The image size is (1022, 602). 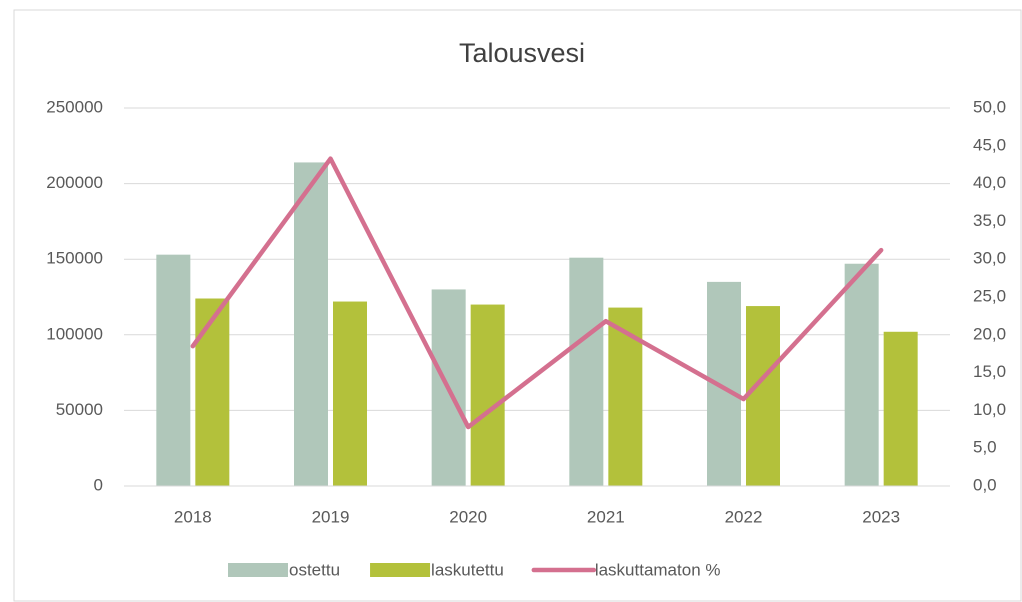 I want to click on x-tick-label: 2022, so click(x=744, y=516).